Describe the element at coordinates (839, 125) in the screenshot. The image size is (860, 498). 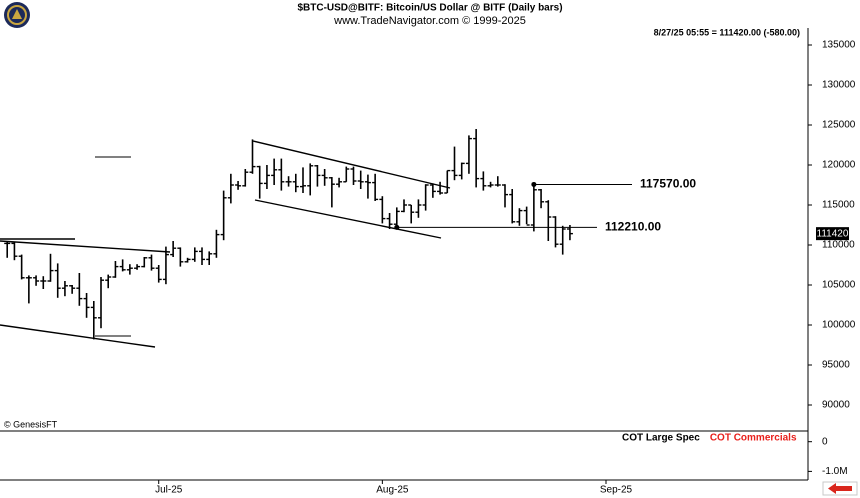
I see `y-tick-label: 125000` at that location.